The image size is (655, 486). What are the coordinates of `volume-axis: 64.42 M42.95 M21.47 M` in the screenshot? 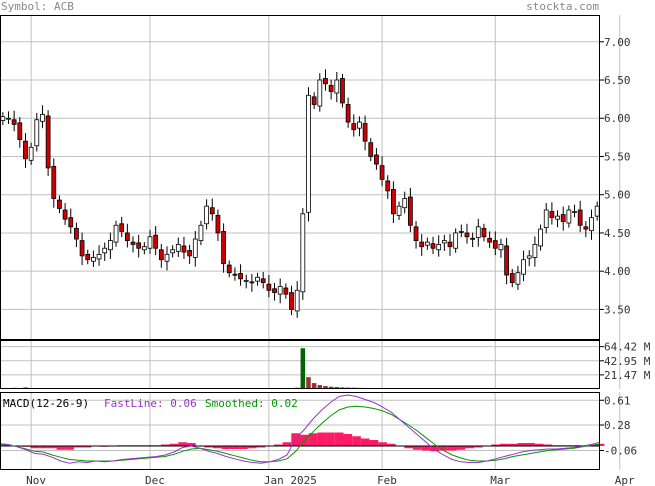 It's located at (625, 361).